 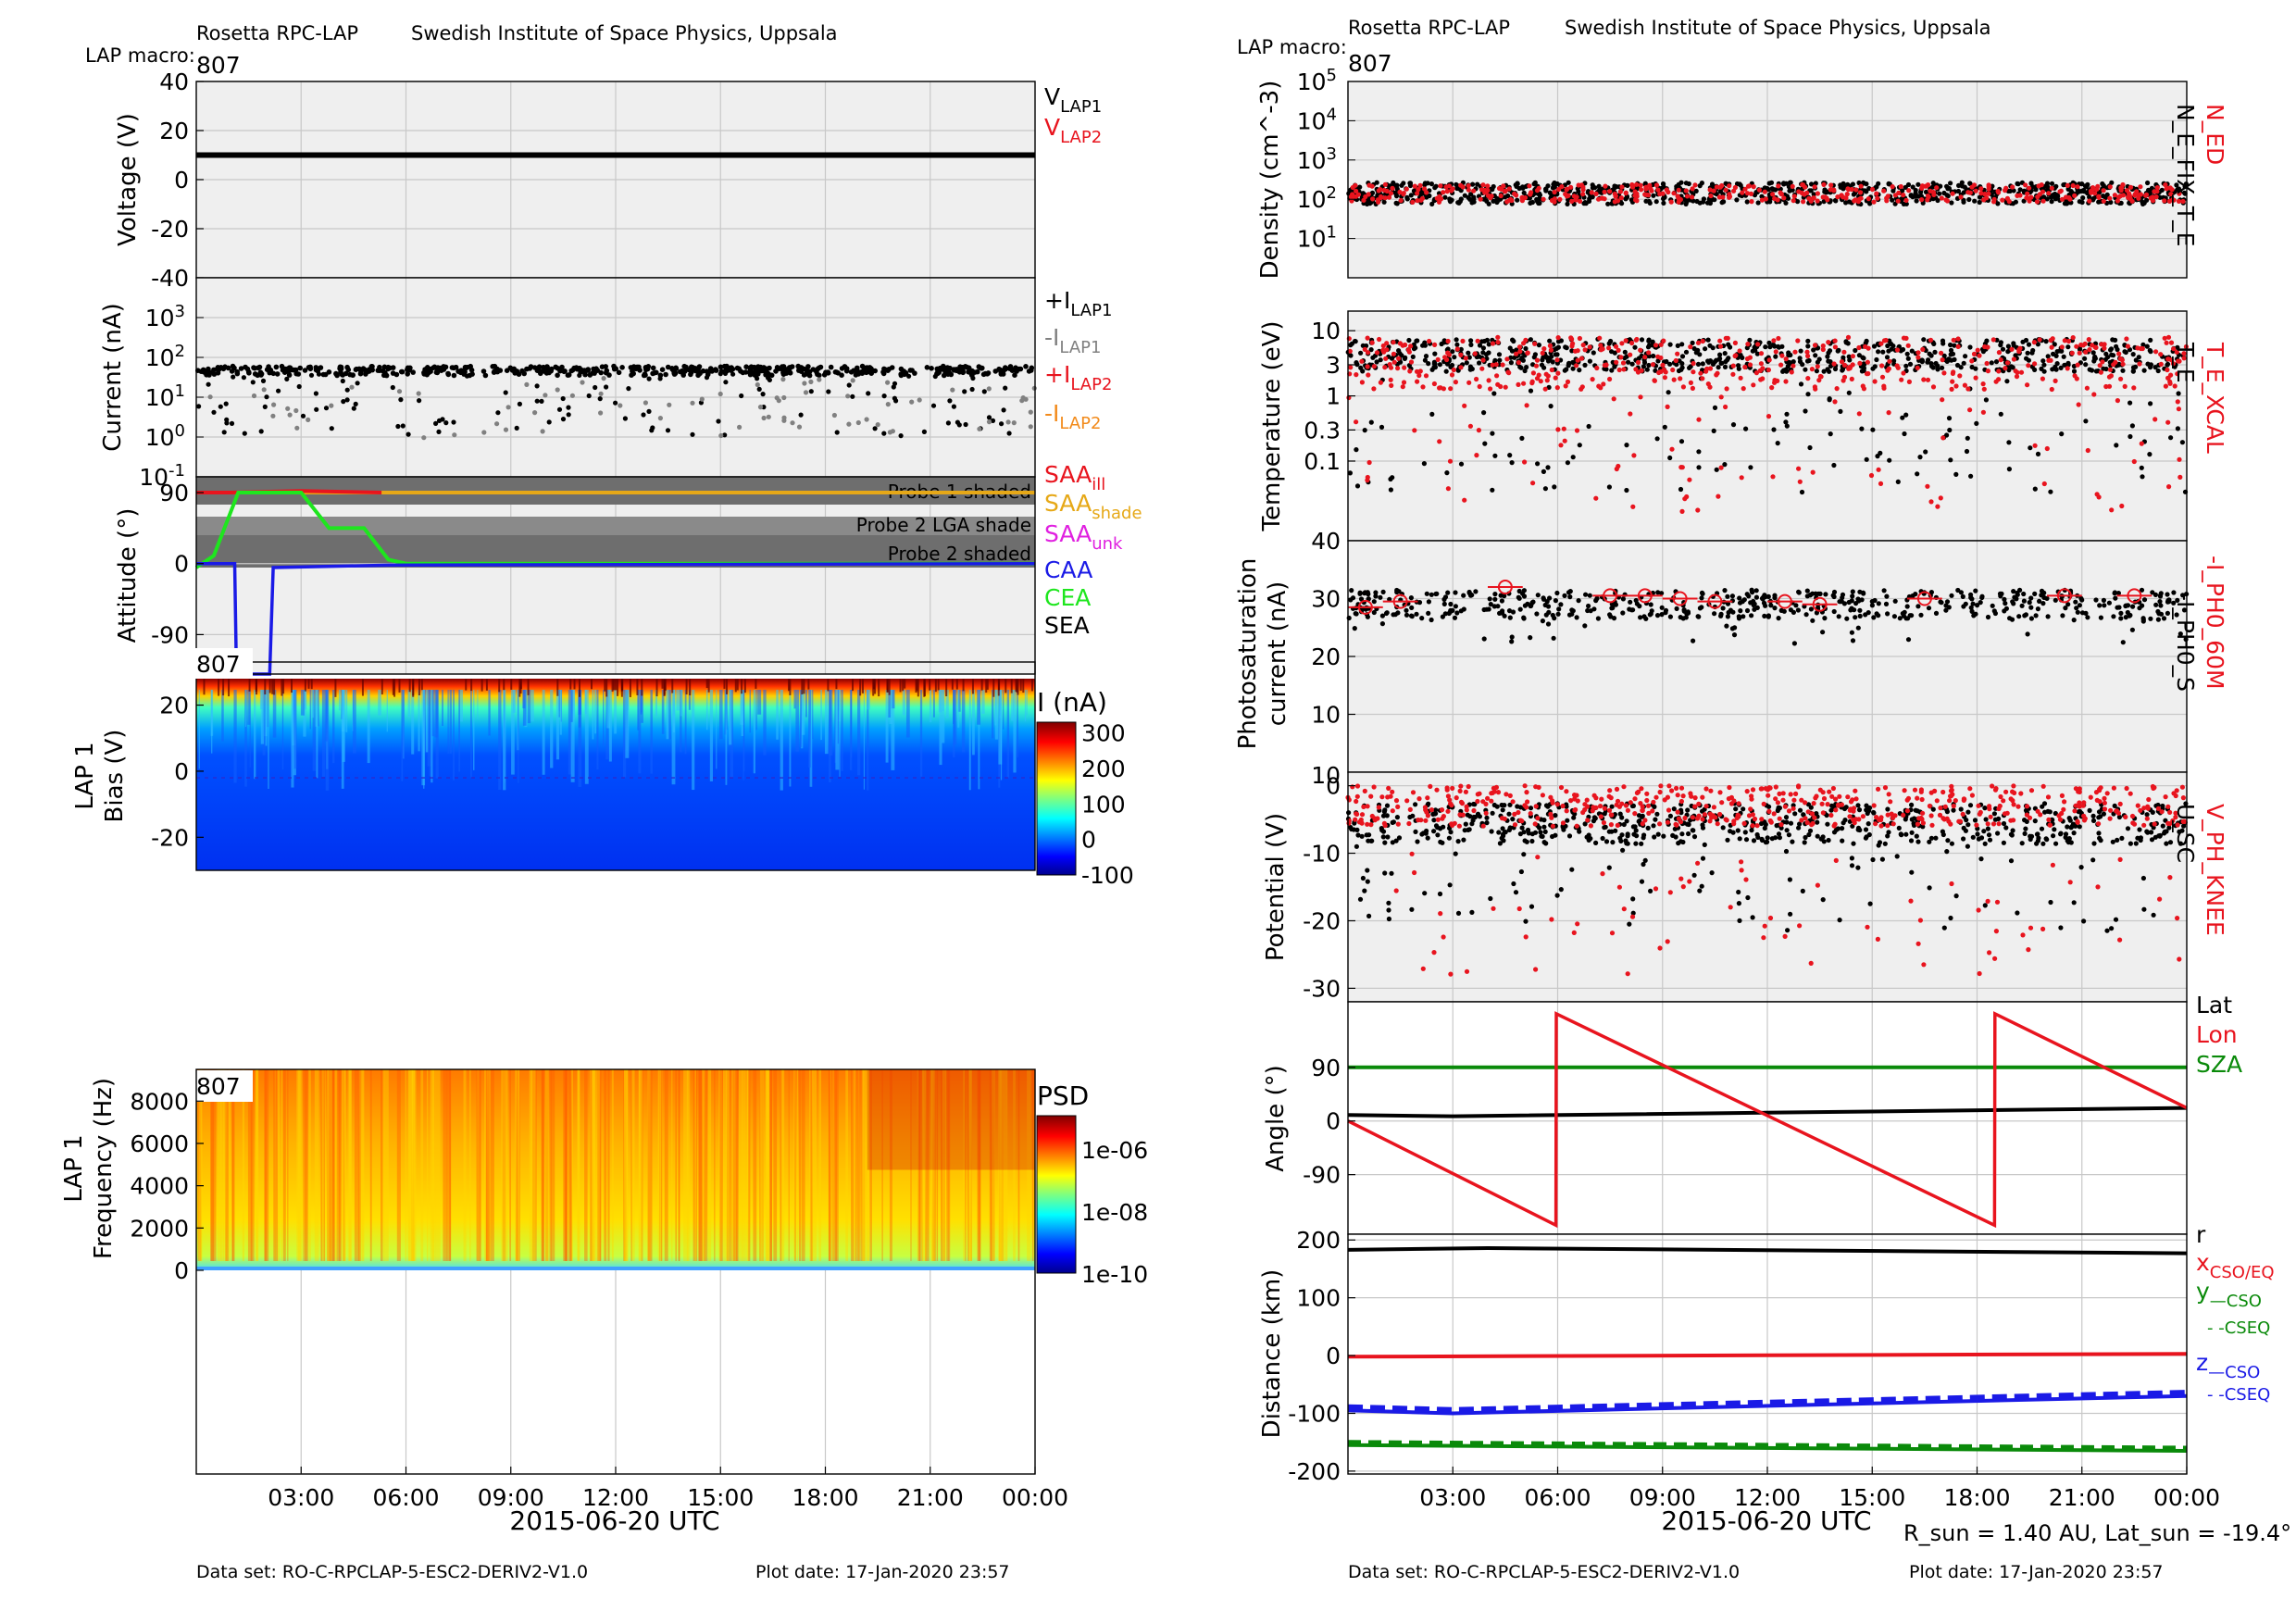 I want to click on bias-ytick-label: 20, so click(x=174, y=706).